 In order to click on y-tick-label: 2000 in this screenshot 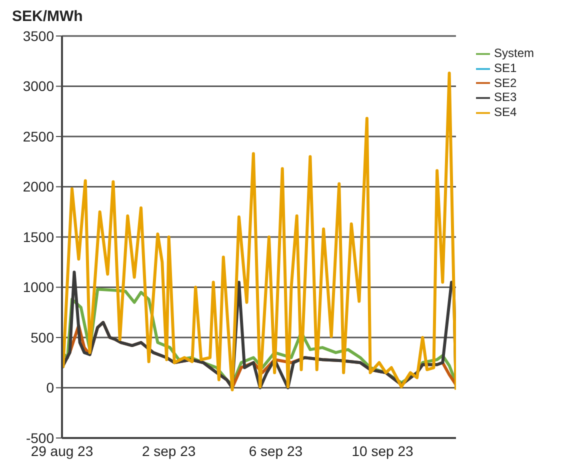, I will do `click(38, 186)`.